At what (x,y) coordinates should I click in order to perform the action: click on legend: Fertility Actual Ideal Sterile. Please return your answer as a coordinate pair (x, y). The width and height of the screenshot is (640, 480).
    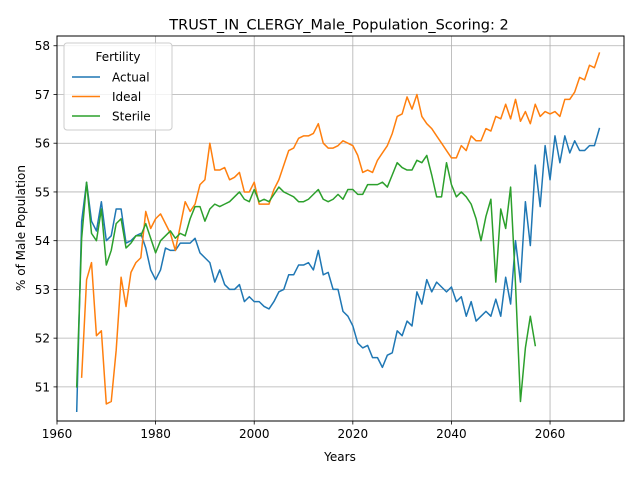
    Looking at the image, I should click on (118, 86).